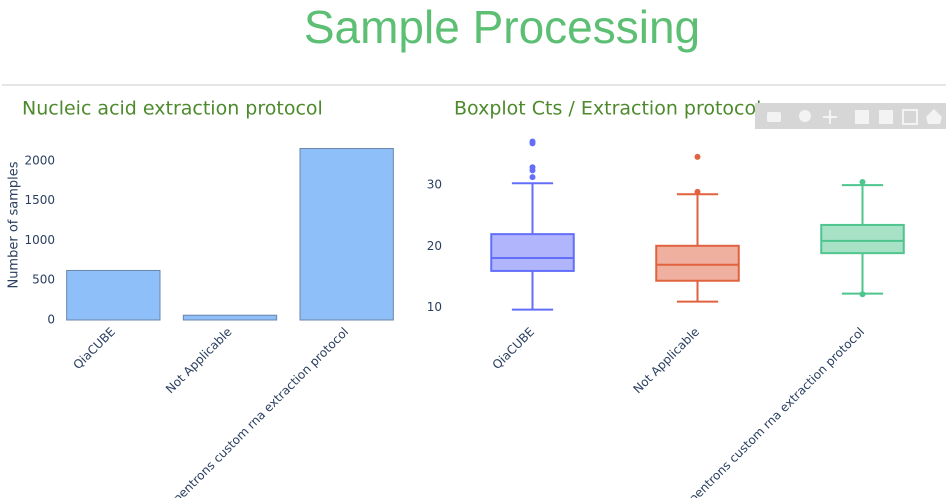 Image resolution: width=948 pixels, height=498 pixels. Describe the element at coordinates (502, 27) in the screenshot. I see `page-title: Sample Processing` at that location.